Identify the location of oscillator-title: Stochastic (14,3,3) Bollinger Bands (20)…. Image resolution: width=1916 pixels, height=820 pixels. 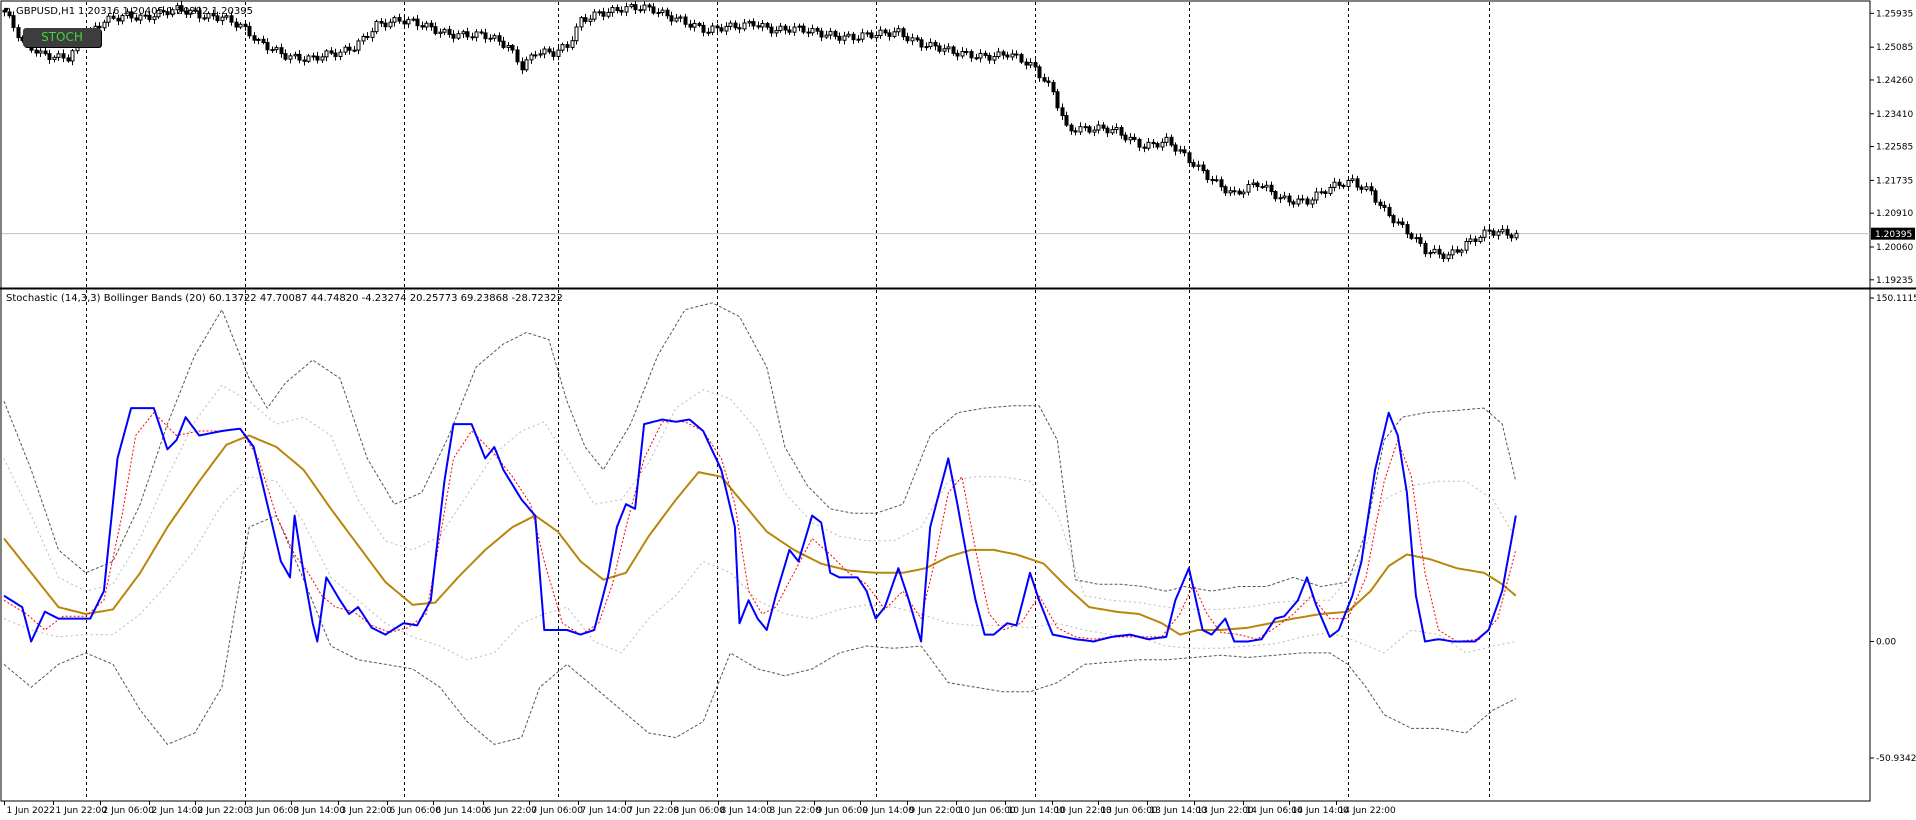
(284, 298).